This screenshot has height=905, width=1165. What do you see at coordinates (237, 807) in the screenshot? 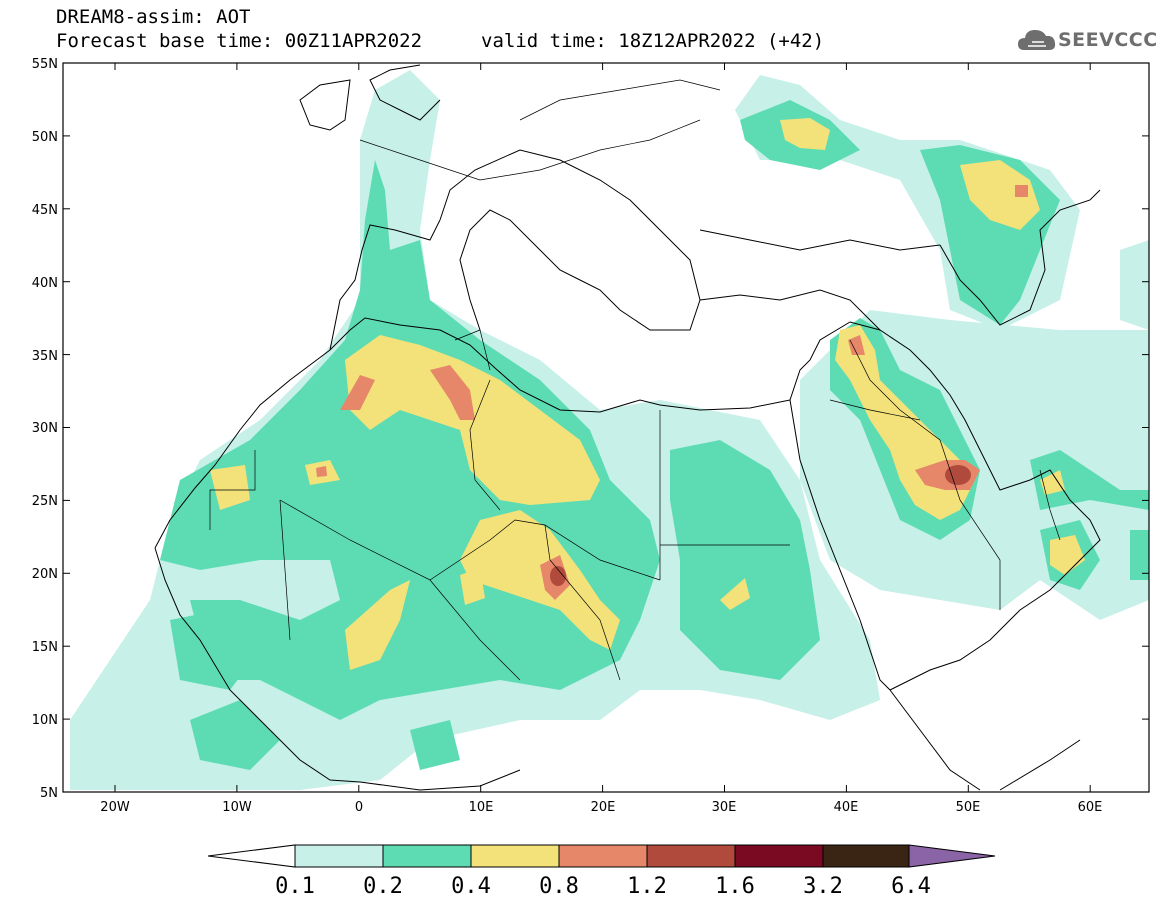
I see `lon-label-10w: 10W` at bounding box center [237, 807].